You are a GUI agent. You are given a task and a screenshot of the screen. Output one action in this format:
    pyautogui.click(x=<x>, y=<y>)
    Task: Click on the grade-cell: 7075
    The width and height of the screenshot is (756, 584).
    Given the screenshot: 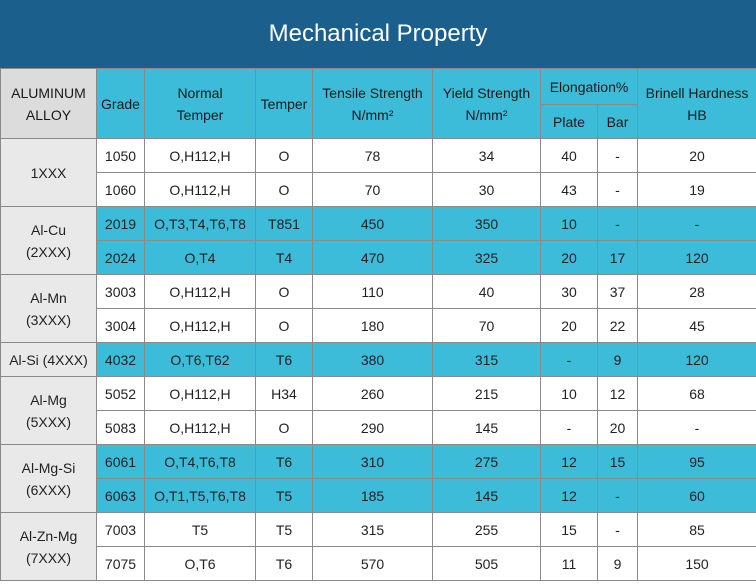 What is the action you would take?
    pyautogui.click(x=120, y=563)
    